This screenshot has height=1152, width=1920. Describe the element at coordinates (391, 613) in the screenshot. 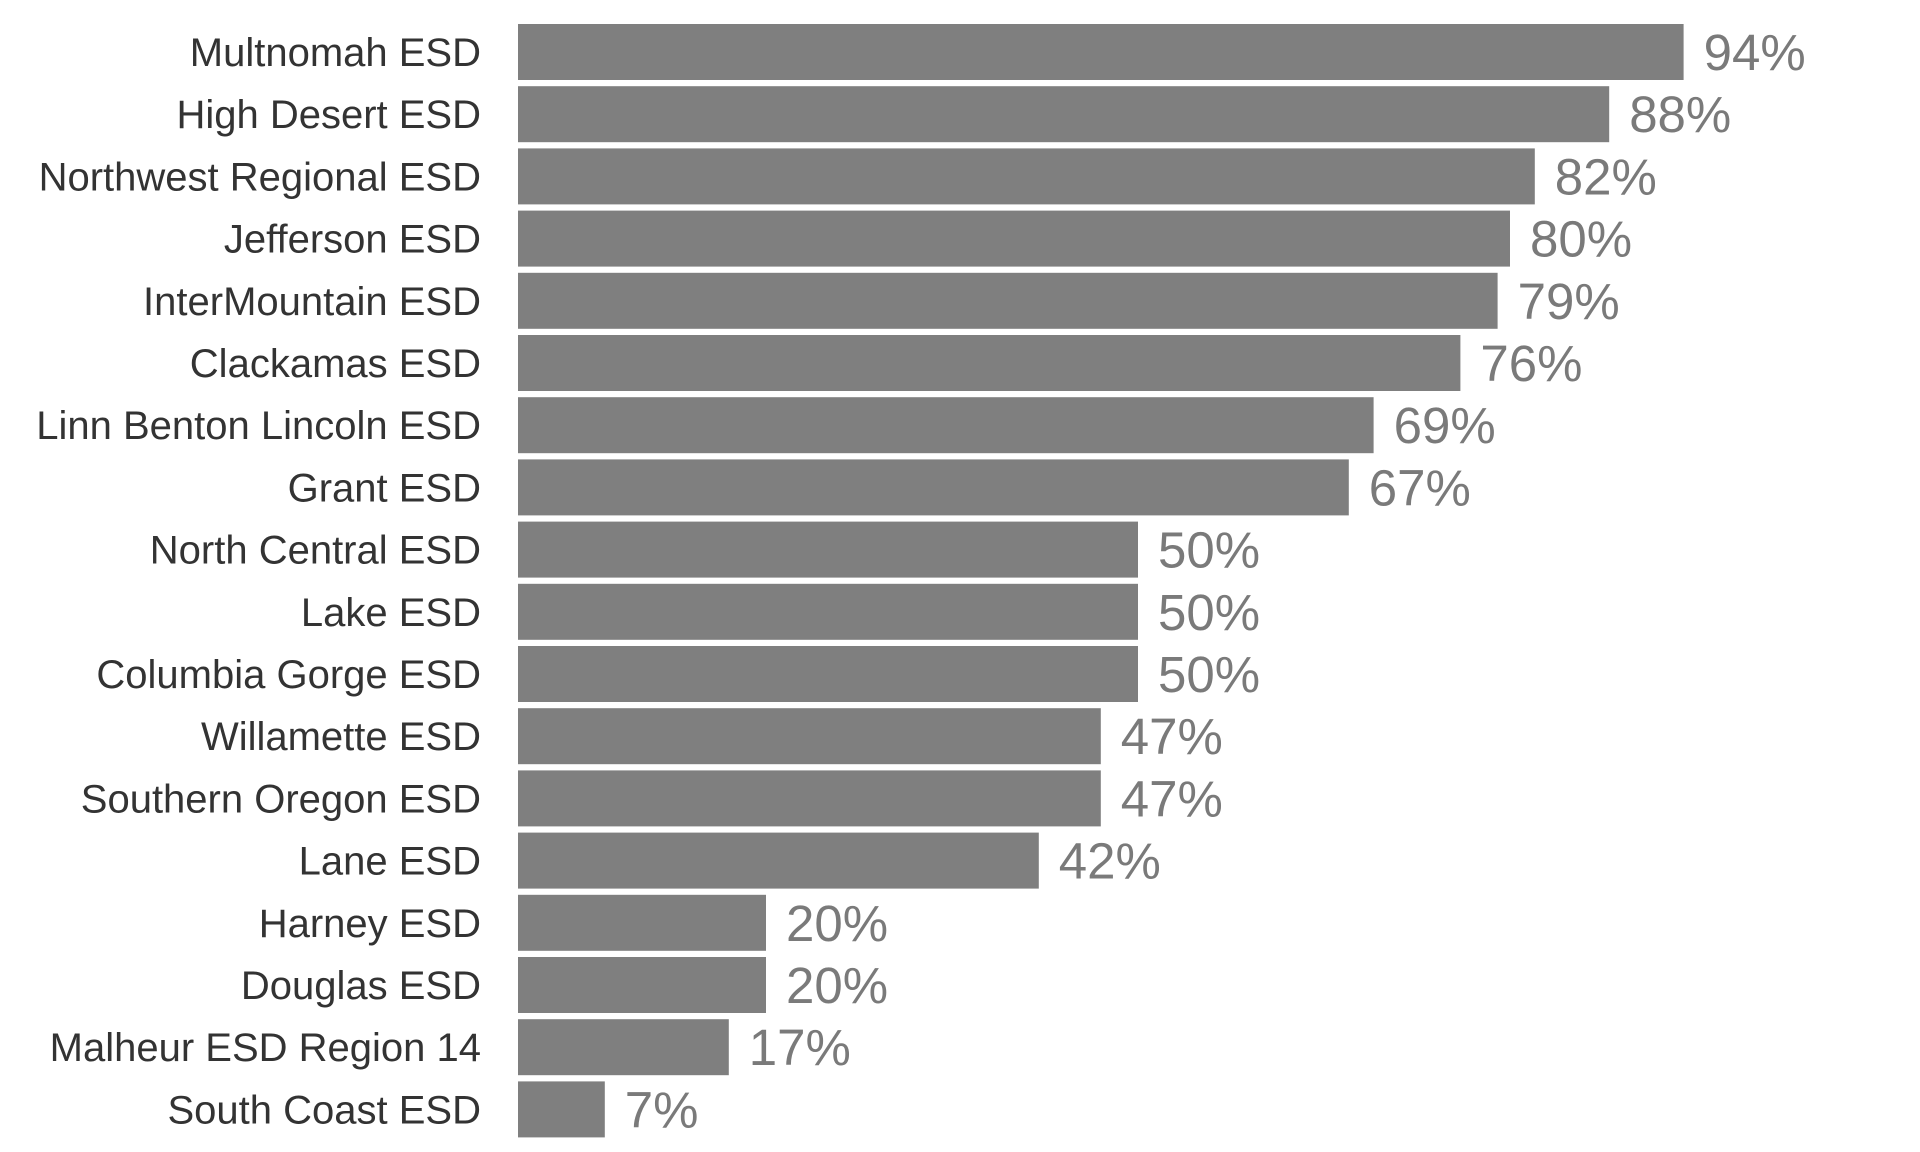

I see `category-label: Lake ESD` at that location.